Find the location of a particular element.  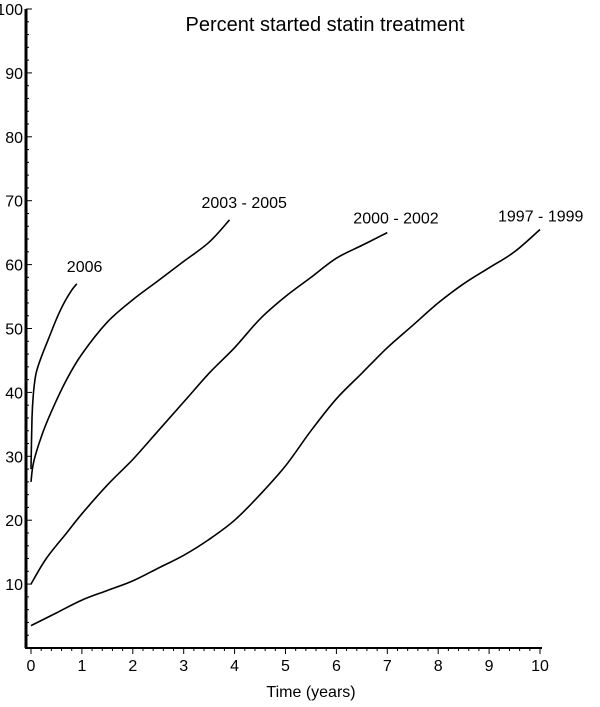

x-tick-label: 6 is located at coordinates (336, 666).